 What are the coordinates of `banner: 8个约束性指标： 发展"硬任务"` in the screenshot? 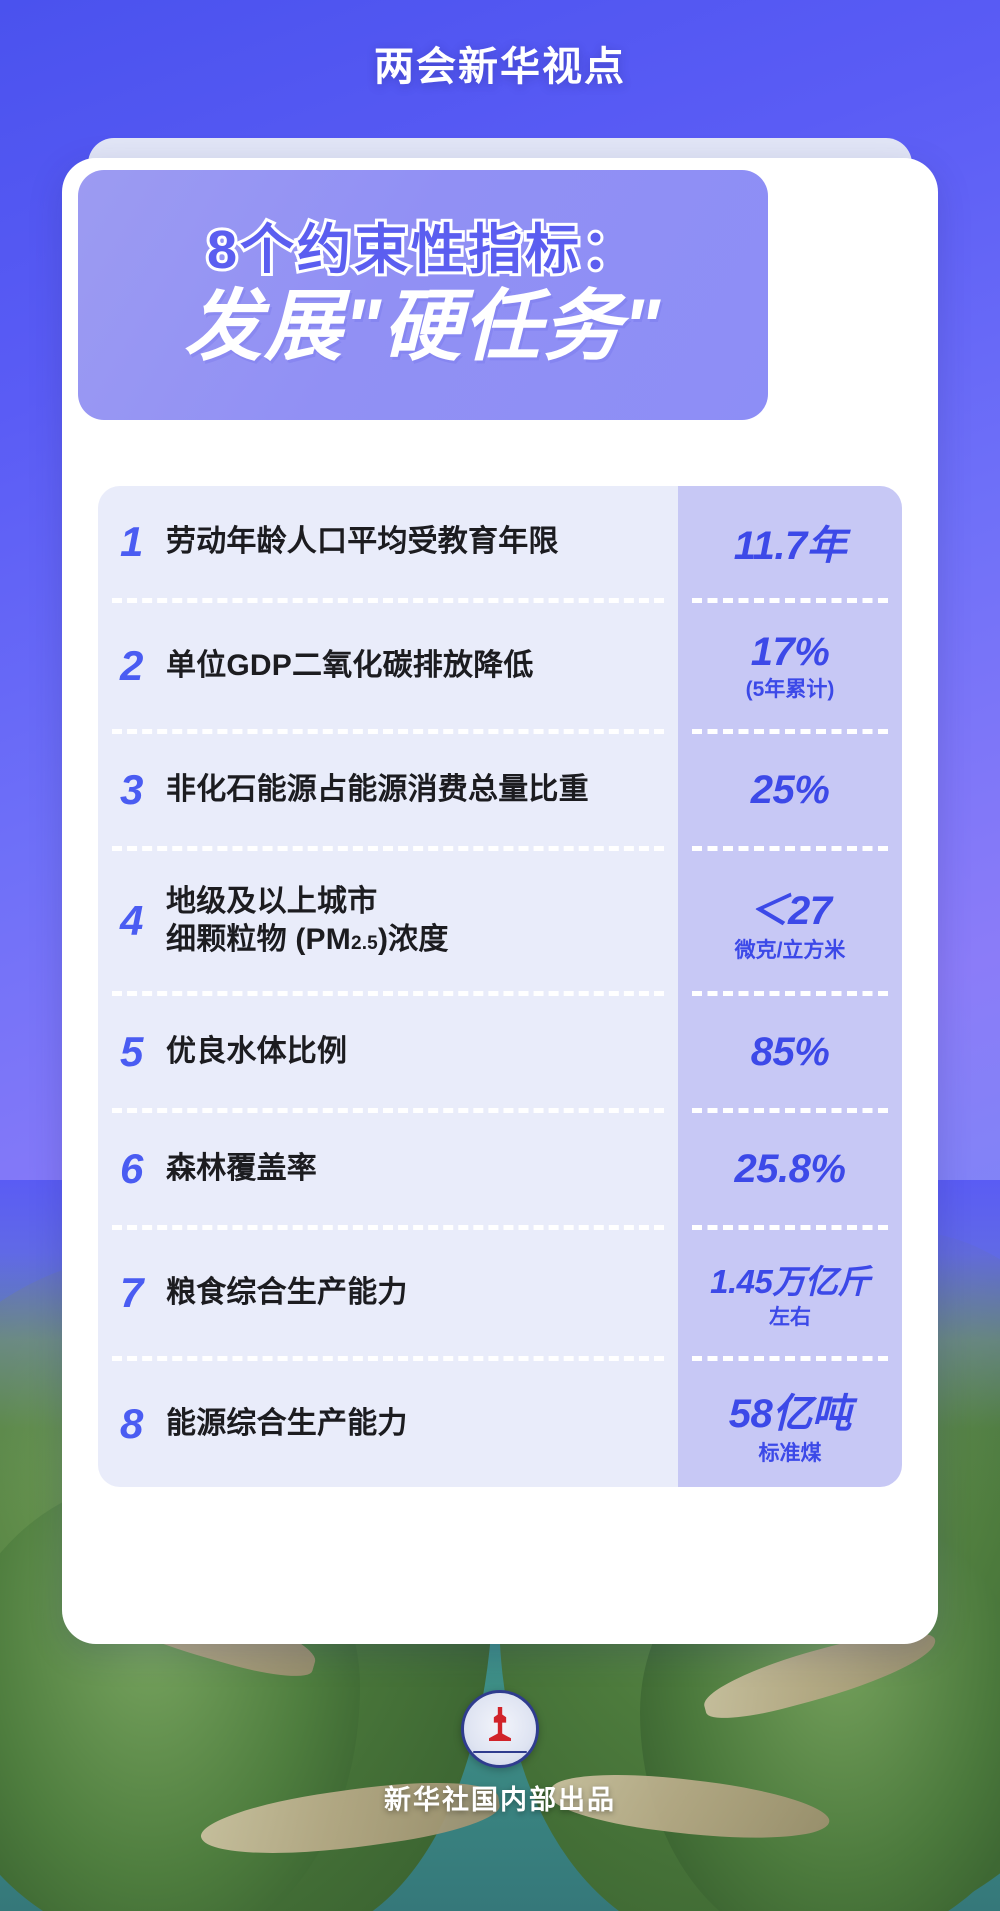 It's located at (423, 295).